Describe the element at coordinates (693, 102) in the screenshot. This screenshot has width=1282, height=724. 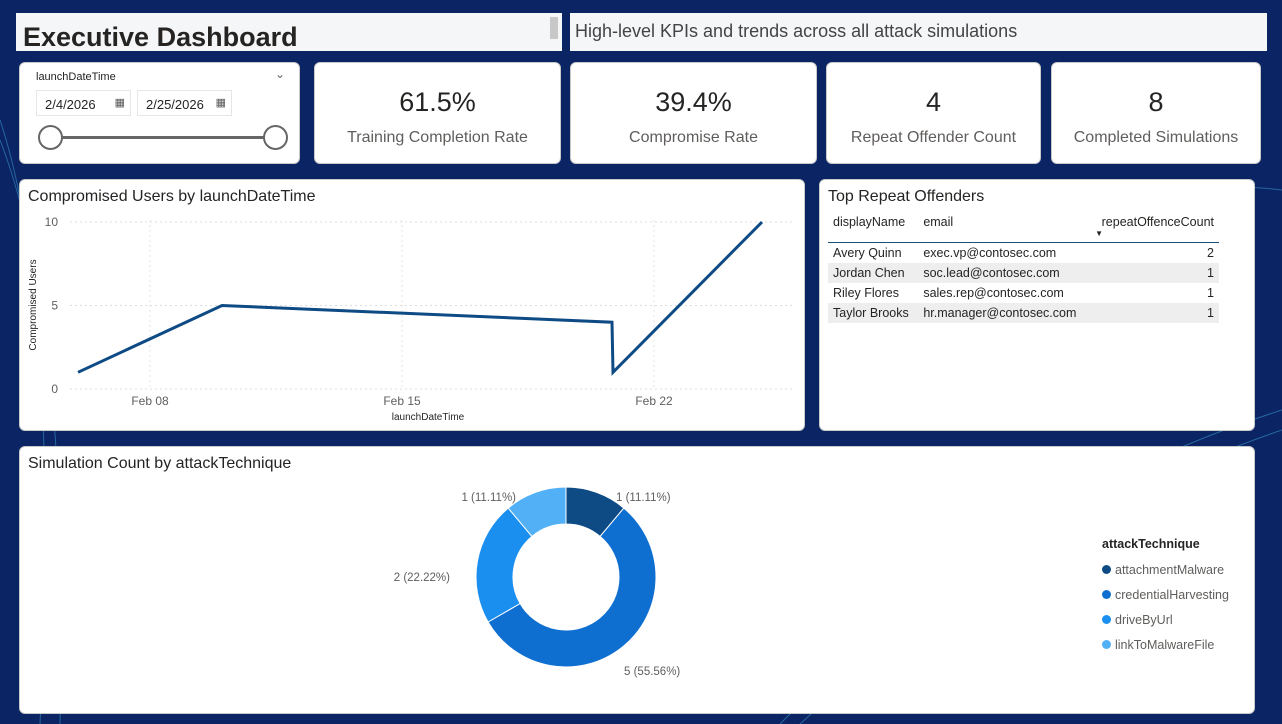
I see `kpi-value: 39.4%` at that location.